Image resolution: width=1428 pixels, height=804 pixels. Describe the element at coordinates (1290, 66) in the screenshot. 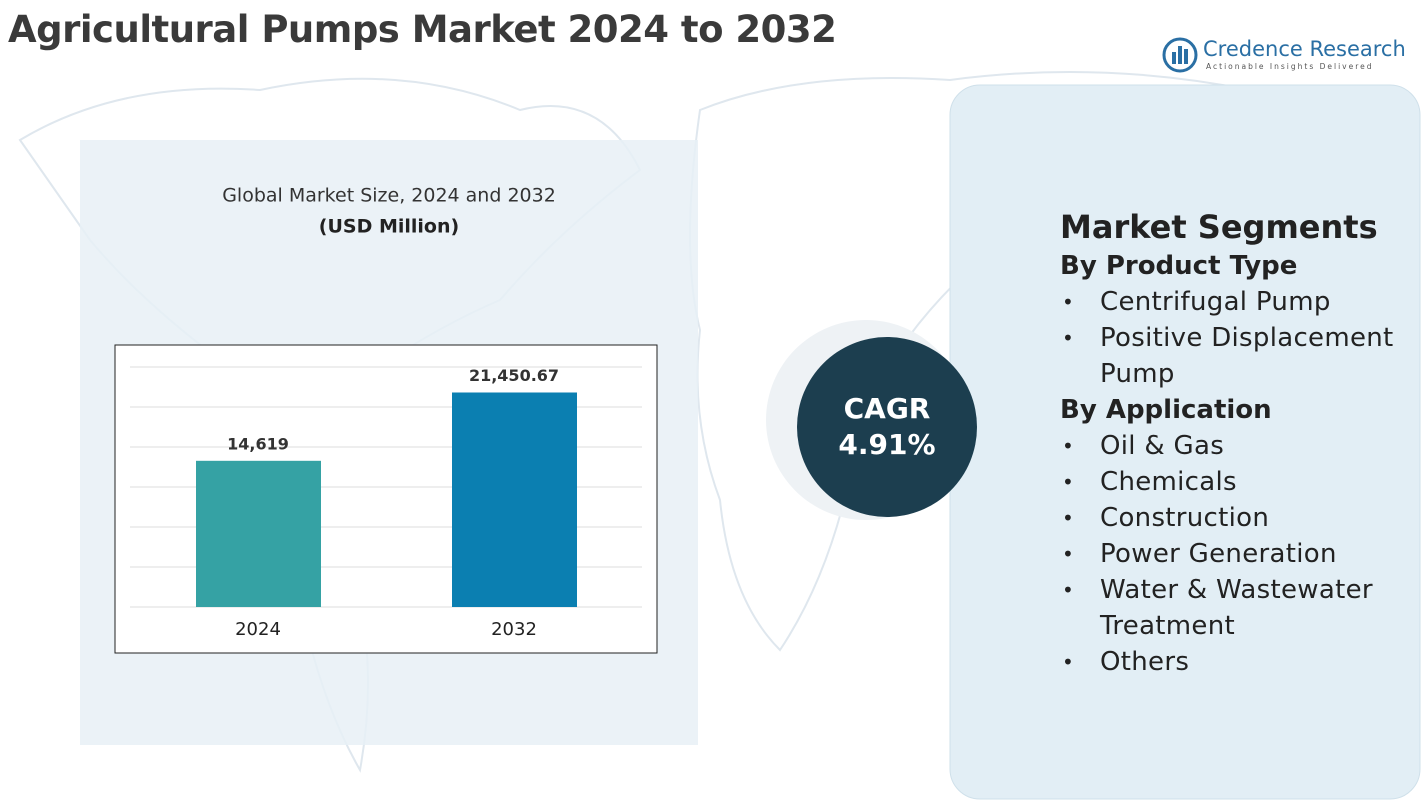

I see `logo-tagline: Actionable Insights Delivered` at that location.